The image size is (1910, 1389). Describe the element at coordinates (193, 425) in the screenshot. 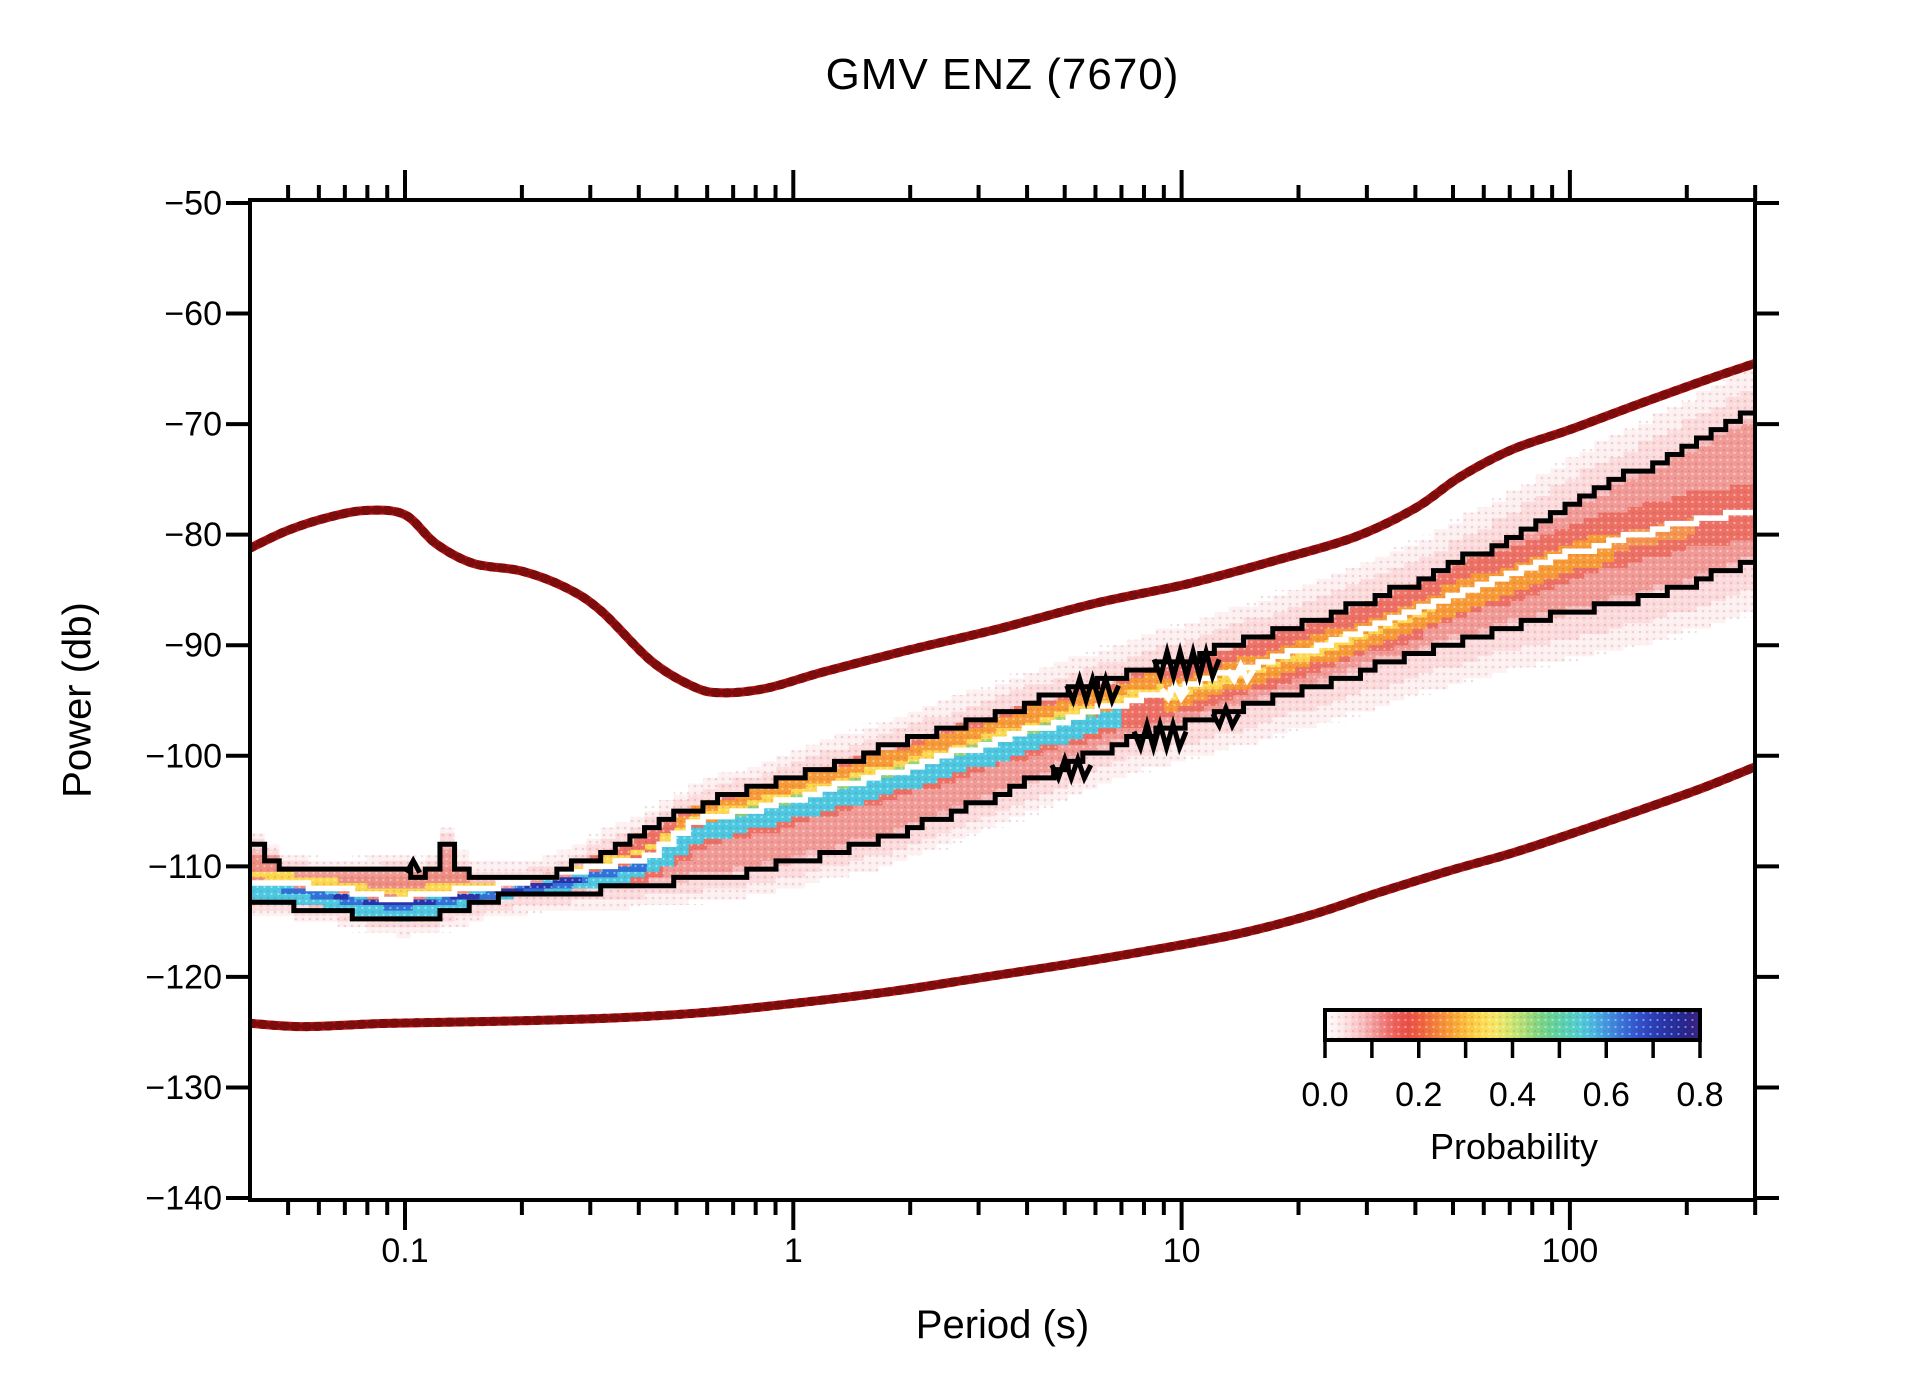

I see `y-tick-label: −70` at that location.